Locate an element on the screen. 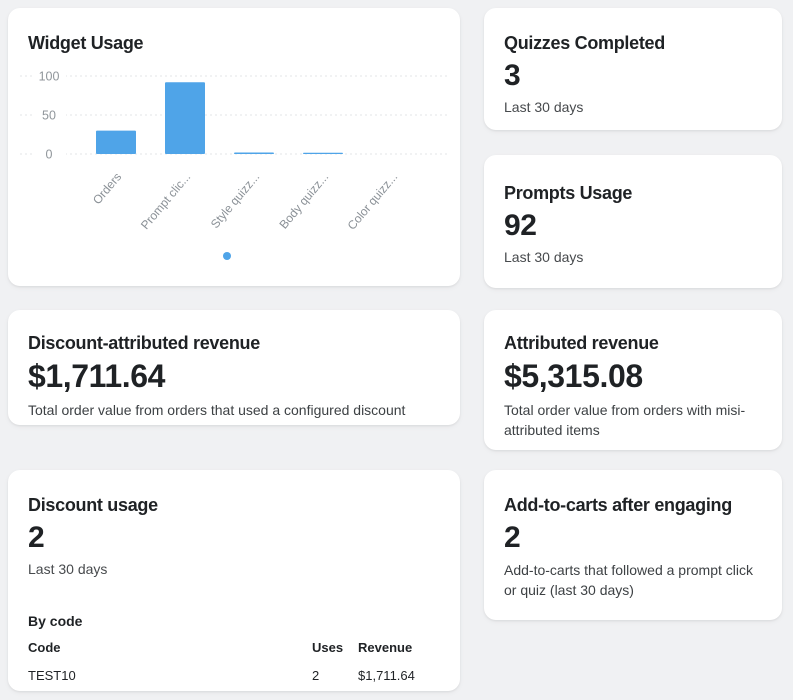 The width and height of the screenshot is (793, 700). discount-attributed-revenue-title: Discount-attributed revenue is located at coordinates (144, 343).